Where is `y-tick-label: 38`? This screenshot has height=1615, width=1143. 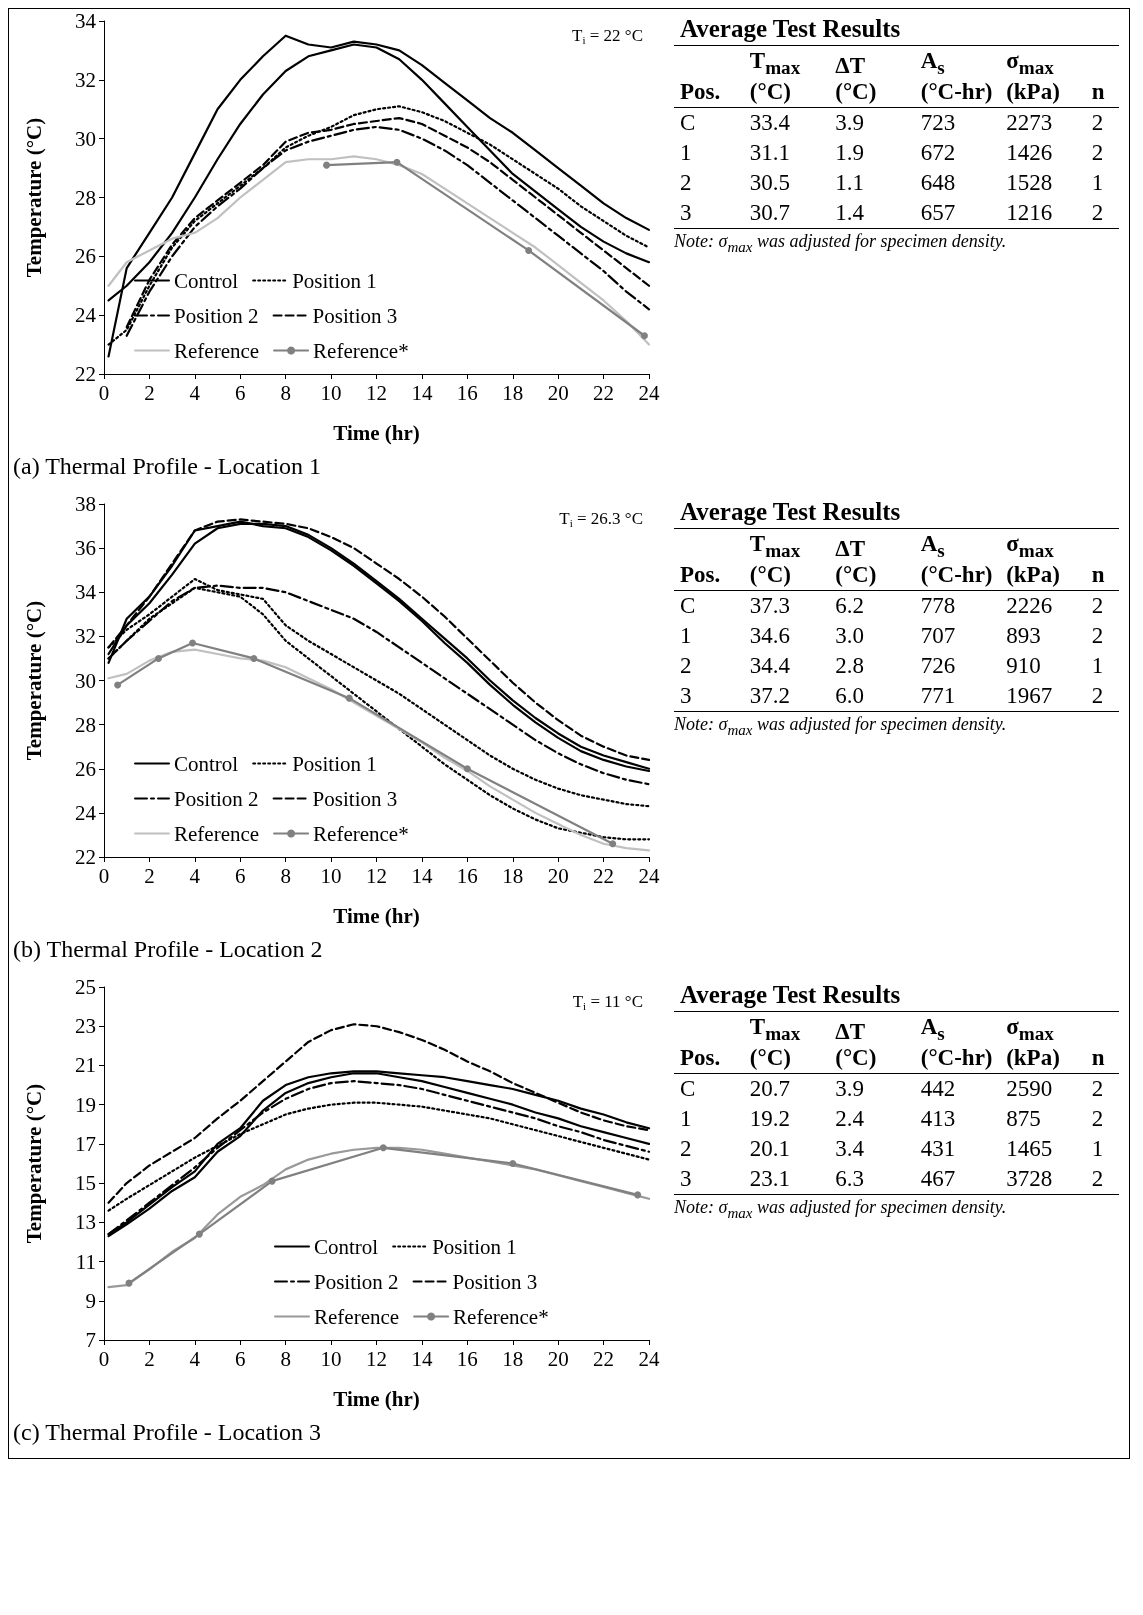 y-tick-label: 38 is located at coordinates (85, 504).